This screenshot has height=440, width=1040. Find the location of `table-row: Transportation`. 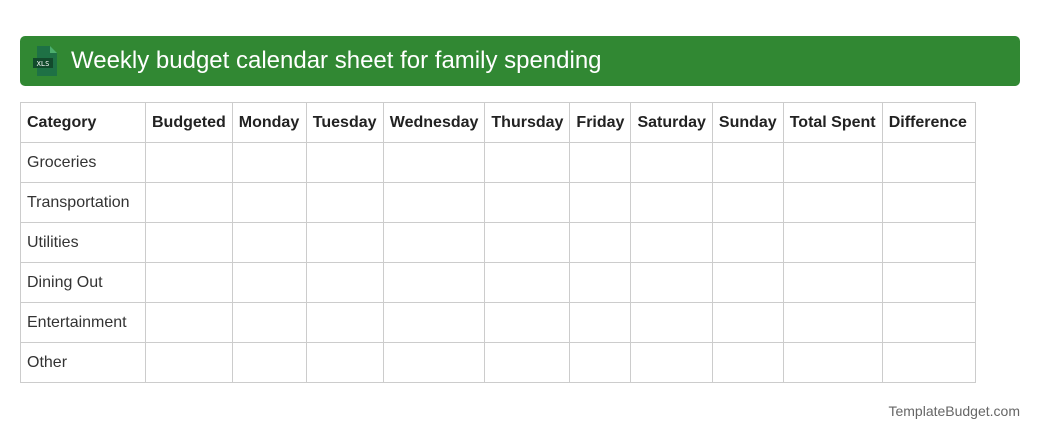

table-row: Transportation is located at coordinates (498, 202).